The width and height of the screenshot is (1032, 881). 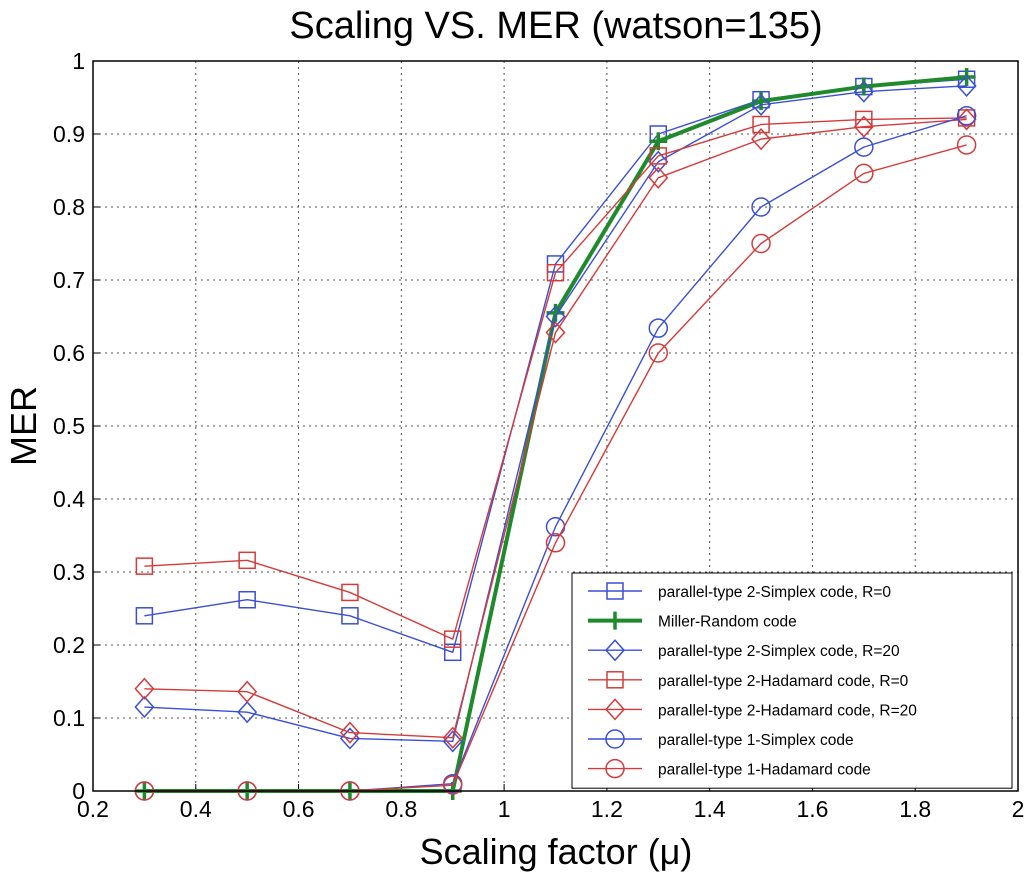 I want to click on y-tick-label: 1, so click(x=78, y=61).